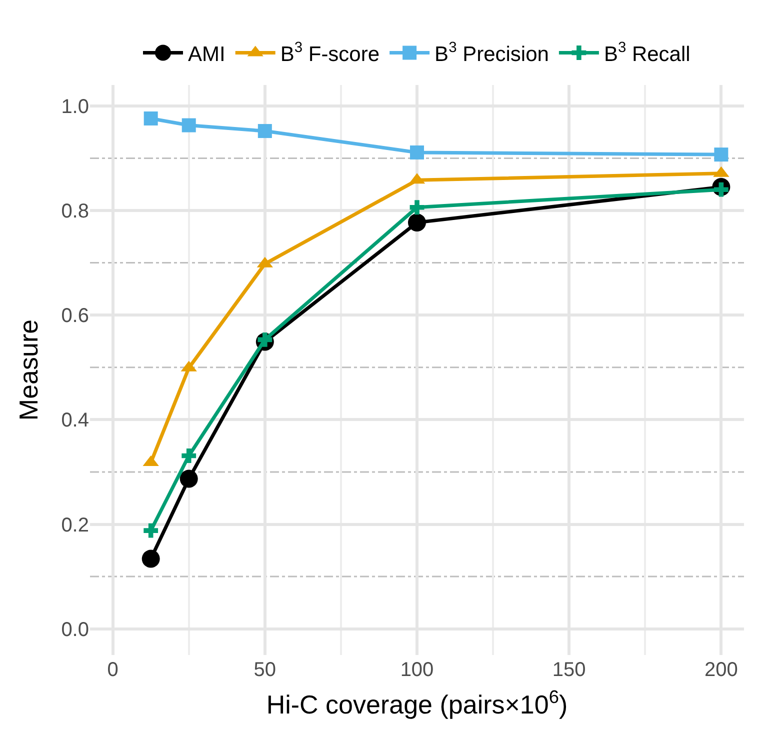 Image resolution: width=759 pixels, height=745 pixels. I want to click on y-tick-label: 0.2, so click(75, 525).